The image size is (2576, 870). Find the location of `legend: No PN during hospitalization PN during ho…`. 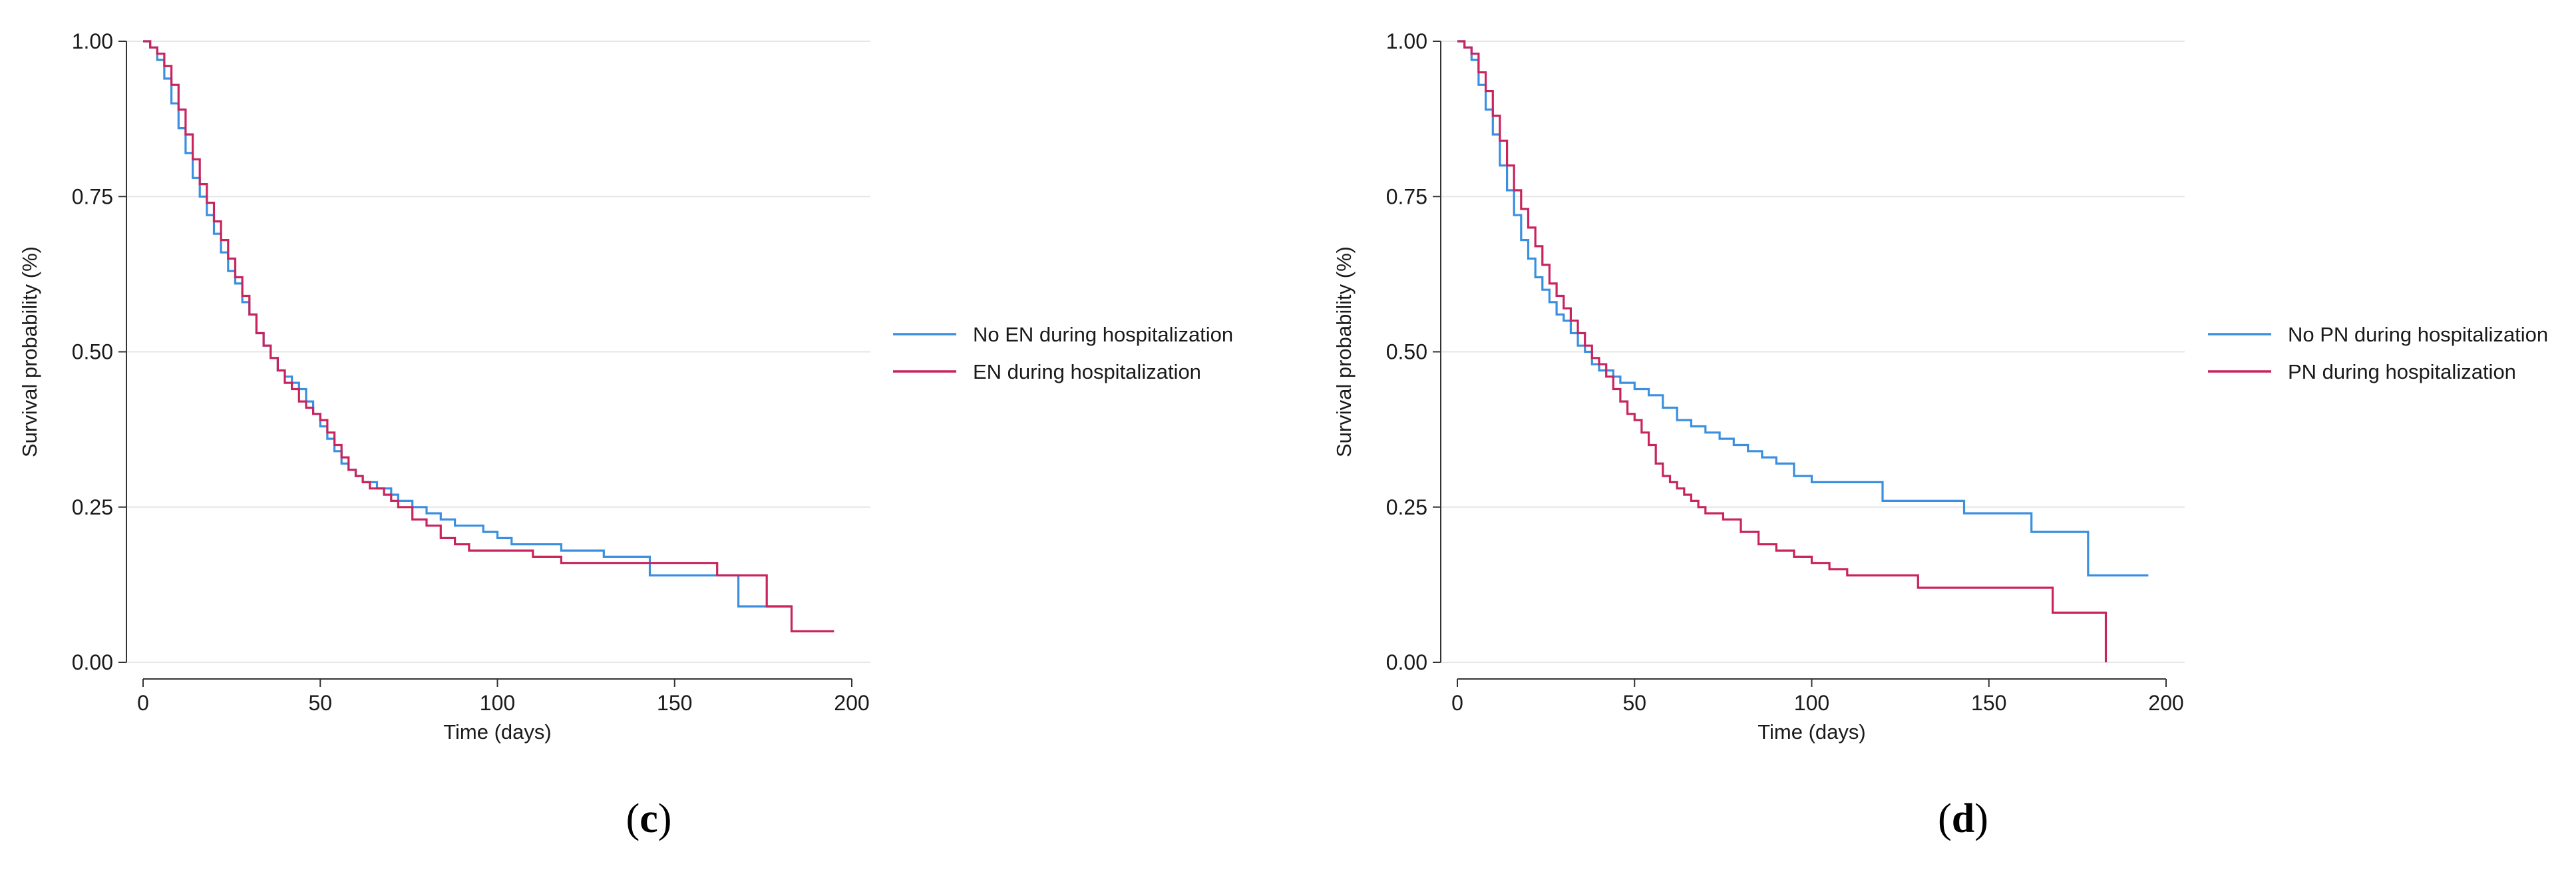

legend: No PN during hospitalization PN during ho… is located at coordinates (2378, 353).